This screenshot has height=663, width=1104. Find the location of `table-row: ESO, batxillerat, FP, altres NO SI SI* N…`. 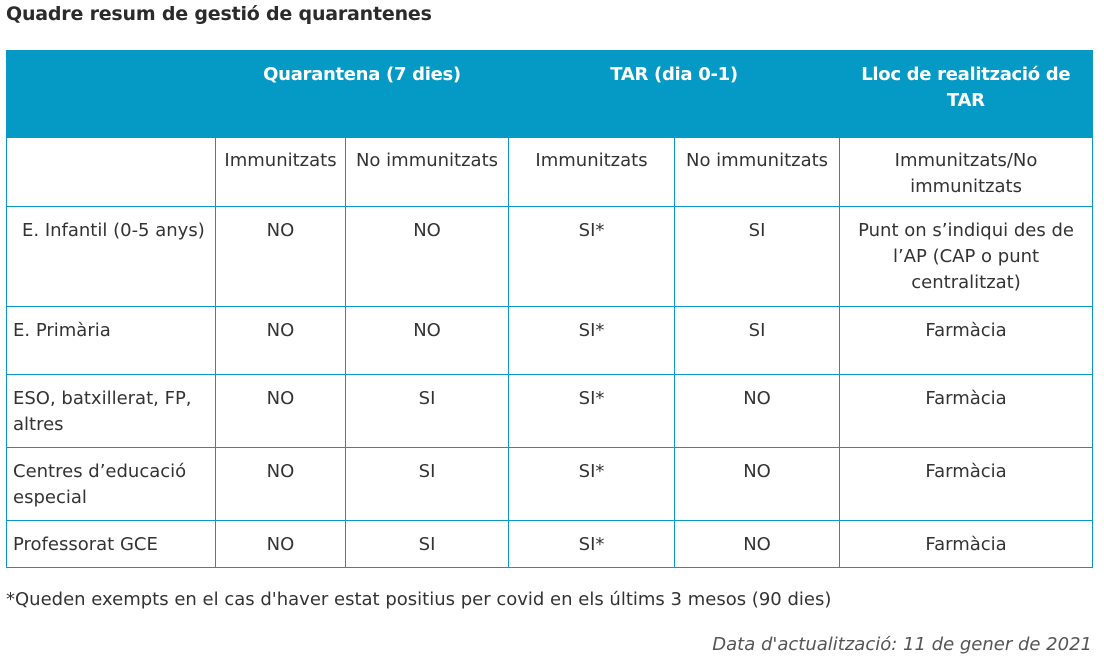

table-row: ESO, batxillerat, FP, altres NO SI SI* N… is located at coordinates (550, 411).